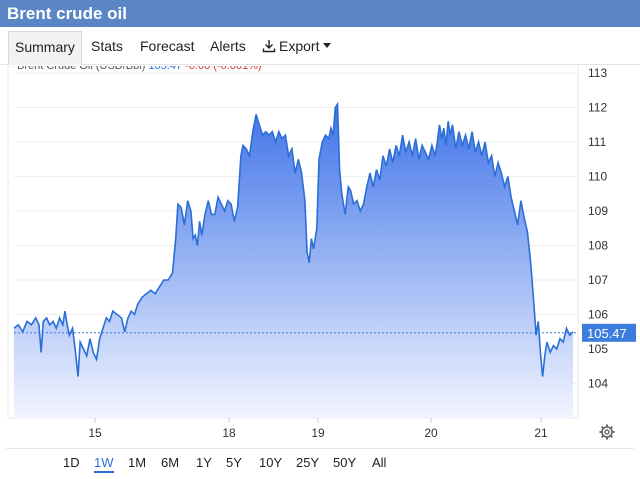 The image size is (640, 479). I want to click on x-tick-label: 19, so click(318, 433).